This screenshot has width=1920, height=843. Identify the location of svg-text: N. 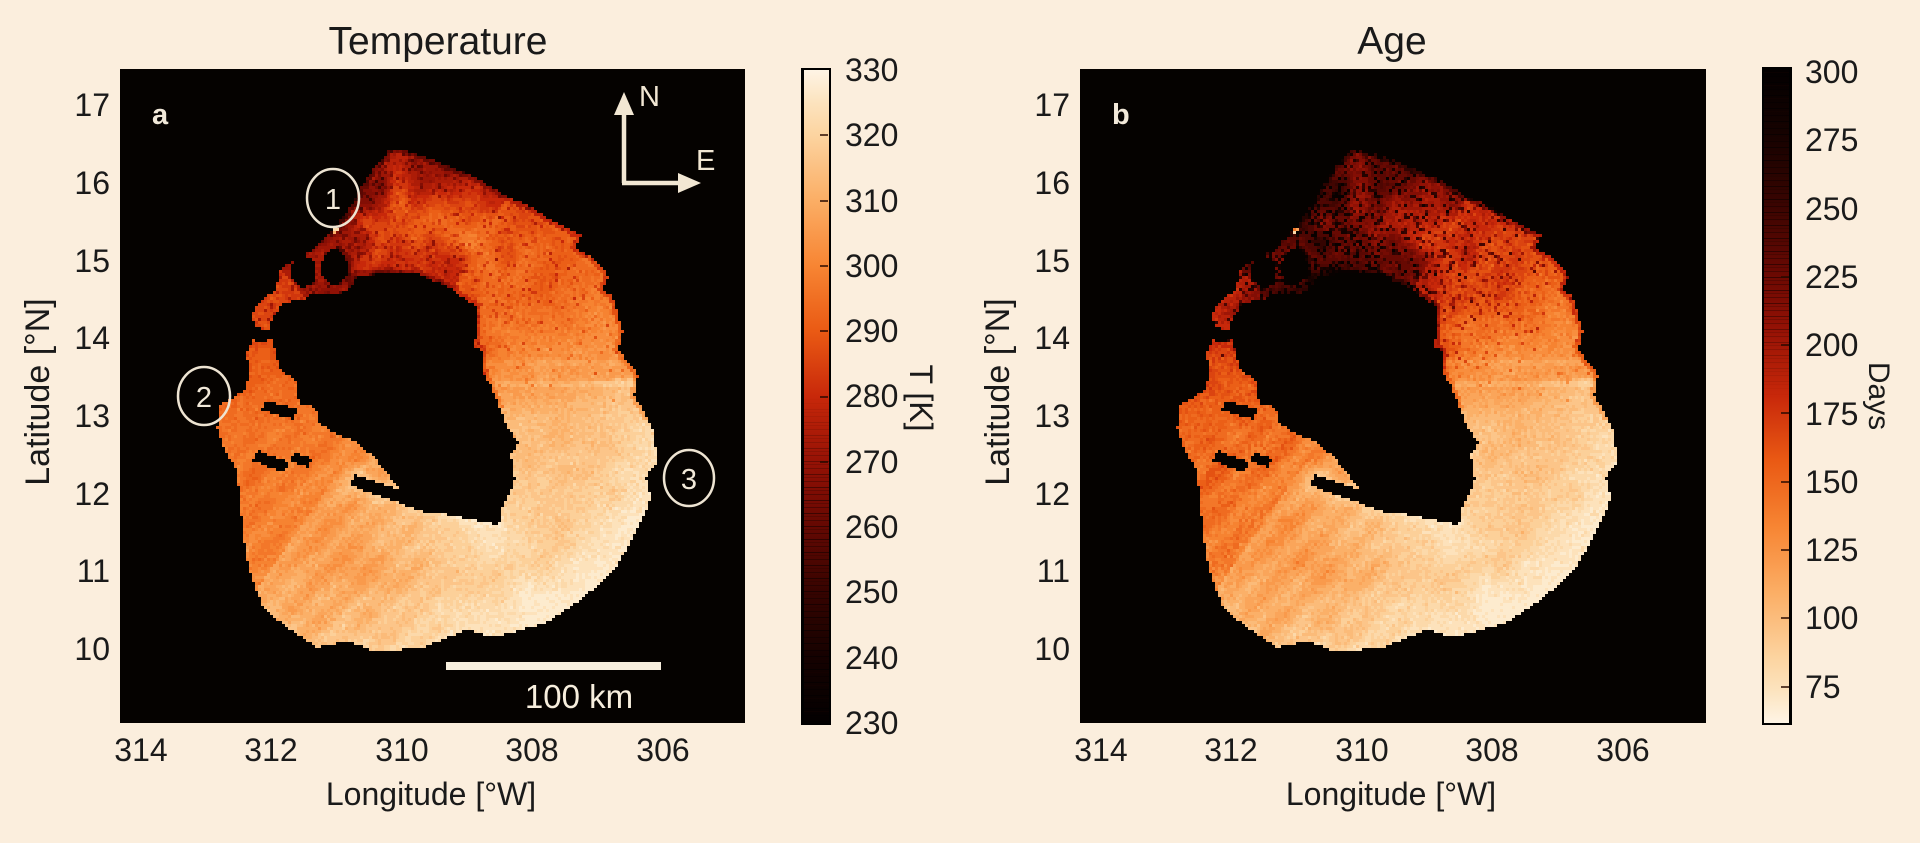
(649, 97).